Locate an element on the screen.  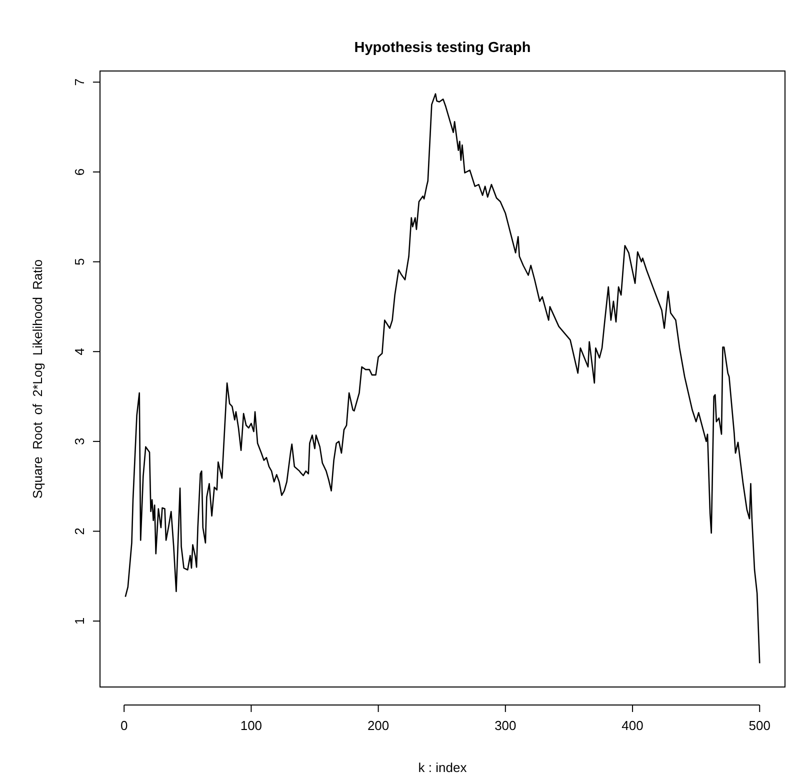
chart-title: Hypothesis testing Graph is located at coordinates (442, 48).